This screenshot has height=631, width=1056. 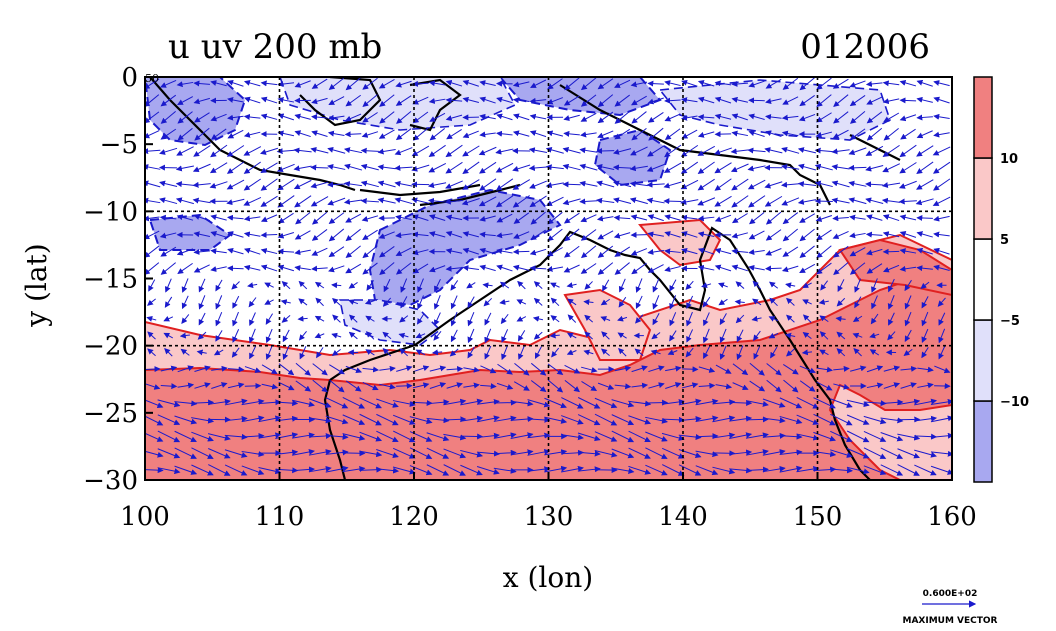 What do you see at coordinates (774, 110) in the screenshot?
I see `contour-neg5-pacific` at bounding box center [774, 110].